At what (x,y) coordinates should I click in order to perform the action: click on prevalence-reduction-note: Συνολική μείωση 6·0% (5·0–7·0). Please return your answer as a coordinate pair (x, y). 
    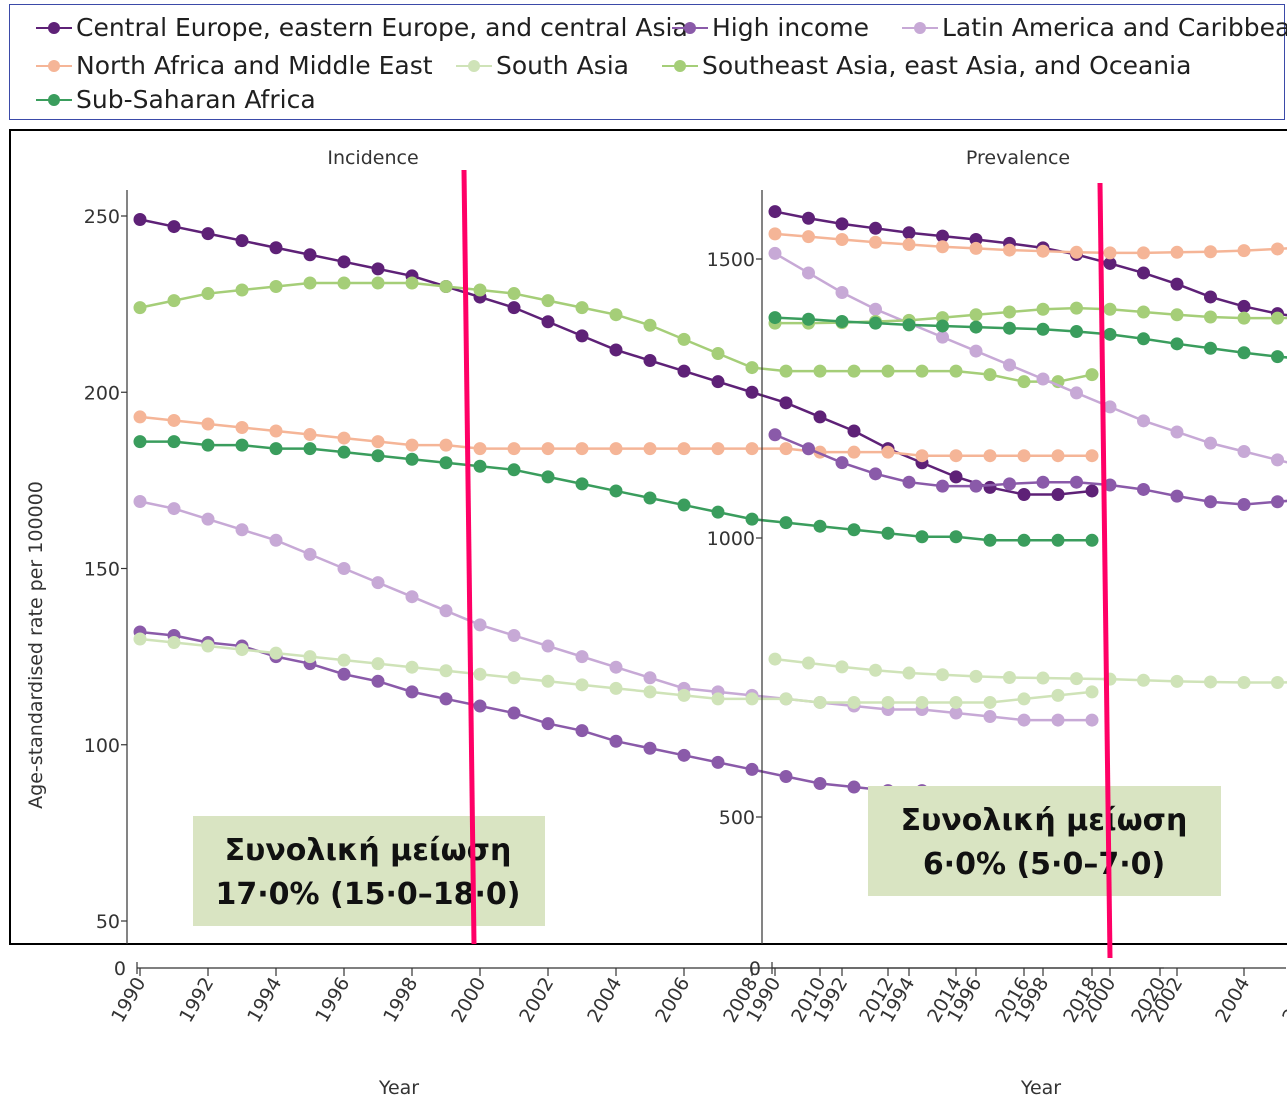
    Looking at the image, I should click on (1044, 841).